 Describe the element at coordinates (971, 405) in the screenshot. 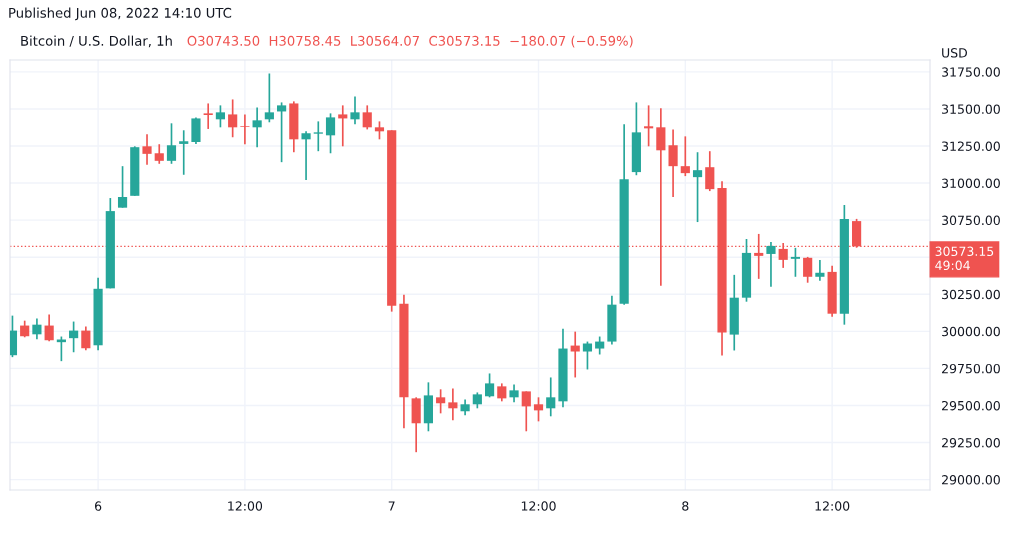

I see `y-tick-label: 29500.00` at that location.